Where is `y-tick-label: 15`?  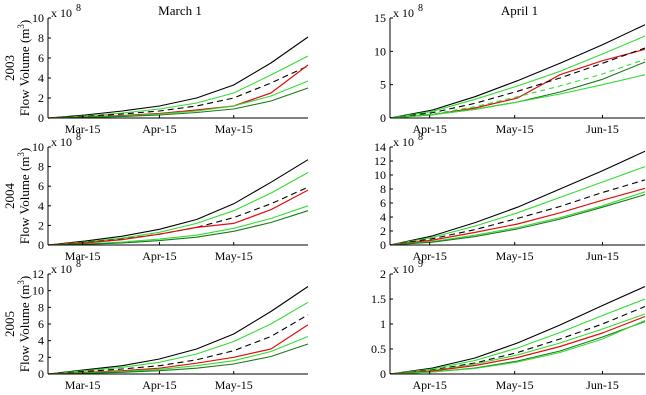 y-tick-label: 15 is located at coordinates (380, 18).